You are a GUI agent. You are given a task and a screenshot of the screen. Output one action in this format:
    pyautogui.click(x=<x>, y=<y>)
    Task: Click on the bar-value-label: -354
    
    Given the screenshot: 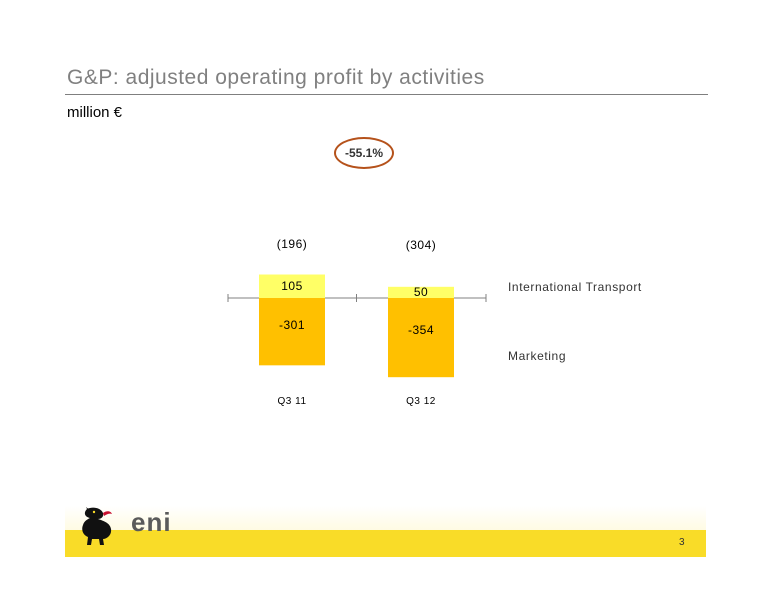 What is the action you would take?
    pyautogui.click(x=421, y=329)
    